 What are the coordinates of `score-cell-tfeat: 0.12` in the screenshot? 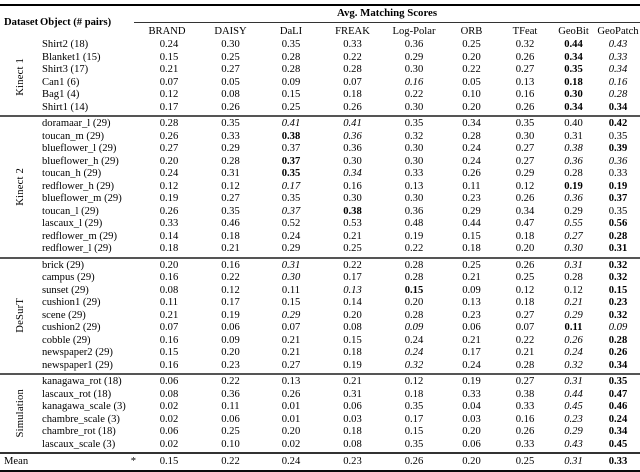 It's located at (525, 186).